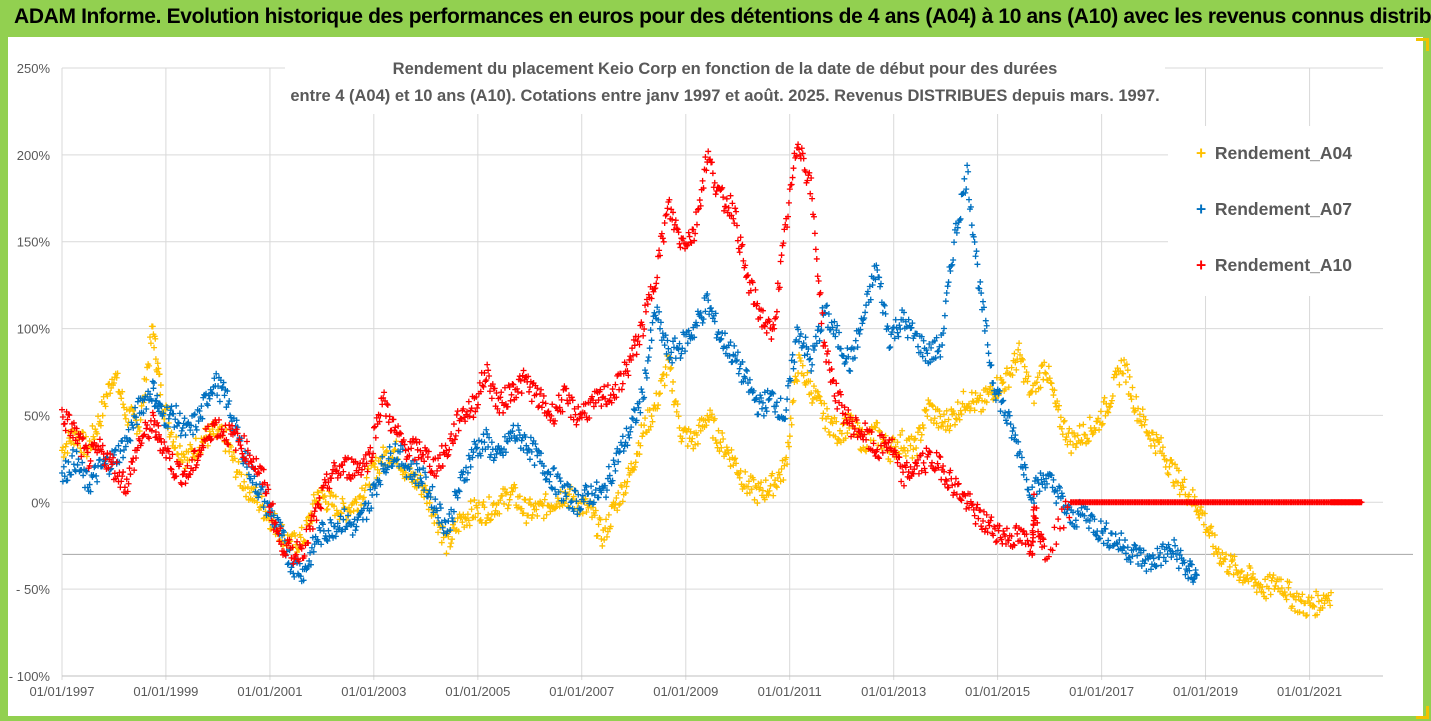  Describe the element at coordinates (33, 589) in the screenshot. I see `y-tick-label: - 50%` at that location.